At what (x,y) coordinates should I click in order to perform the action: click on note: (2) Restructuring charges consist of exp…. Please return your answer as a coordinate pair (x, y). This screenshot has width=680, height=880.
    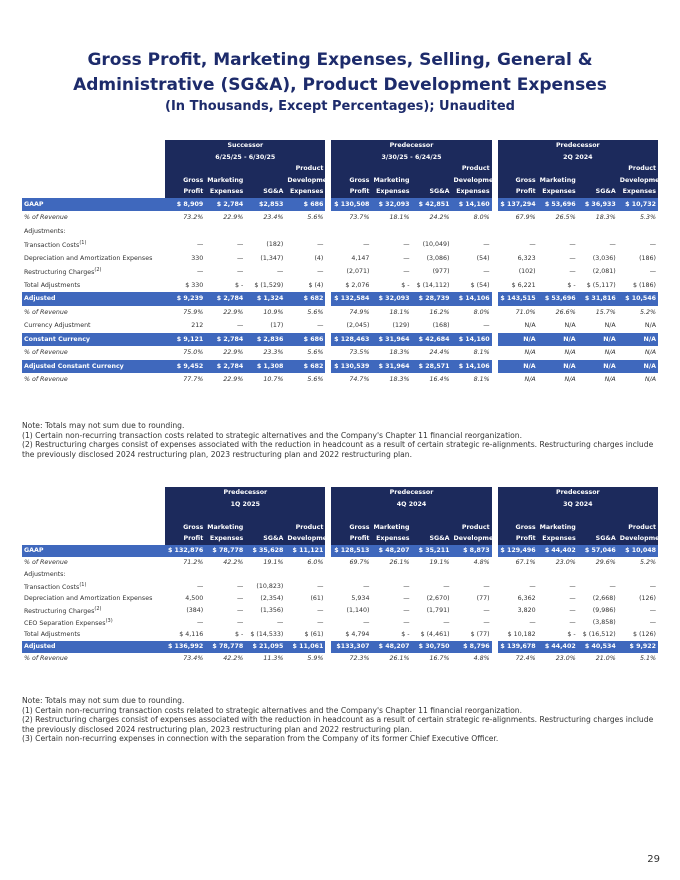
    Looking at the image, I should click on (338, 724).